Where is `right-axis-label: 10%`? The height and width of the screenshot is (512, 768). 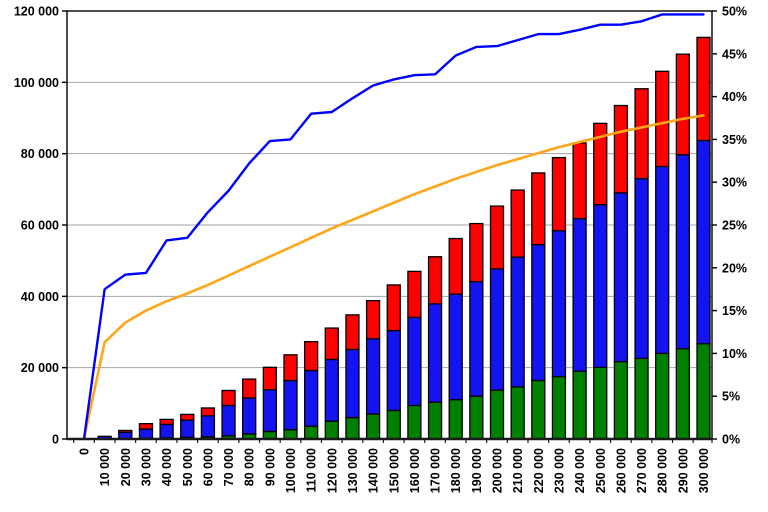
right-axis-label: 10% is located at coordinates (734, 354).